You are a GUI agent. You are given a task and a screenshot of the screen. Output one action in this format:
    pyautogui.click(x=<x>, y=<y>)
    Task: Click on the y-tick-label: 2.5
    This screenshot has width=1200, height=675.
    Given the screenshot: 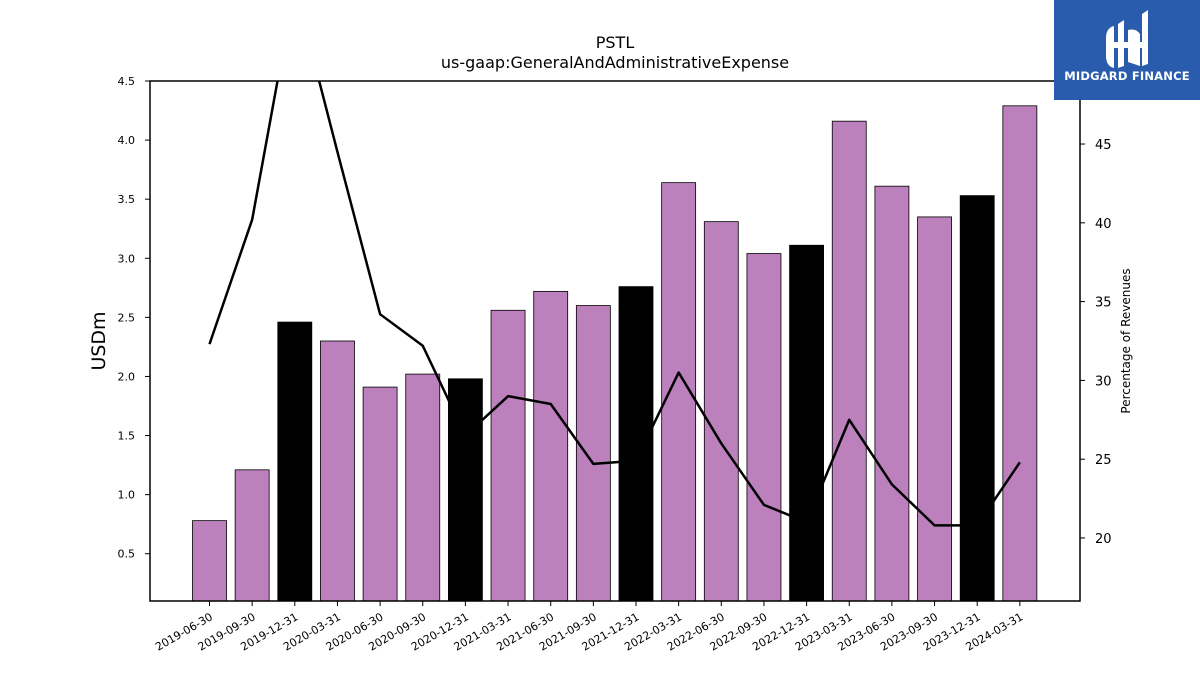 What is the action you would take?
    pyautogui.click(x=127, y=317)
    